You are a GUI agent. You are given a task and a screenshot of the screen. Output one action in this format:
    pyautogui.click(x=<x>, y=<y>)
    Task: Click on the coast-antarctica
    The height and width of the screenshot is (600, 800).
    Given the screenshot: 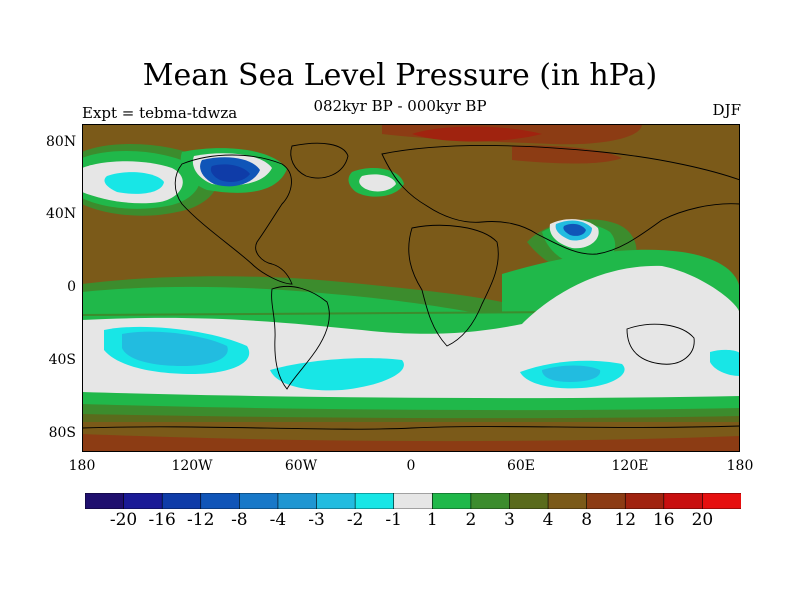 What is the action you would take?
    pyautogui.click(x=411, y=427)
    